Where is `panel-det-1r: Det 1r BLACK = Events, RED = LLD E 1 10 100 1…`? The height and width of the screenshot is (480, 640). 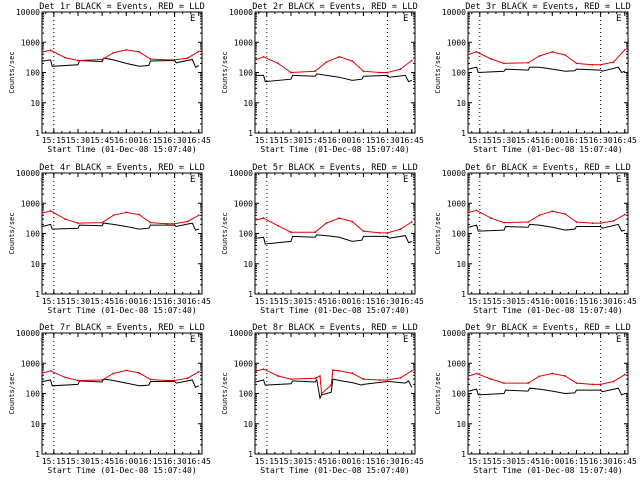
panel-det-1r: Det 1r BLACK = Events, RED = LLD E 1 10 100 1… is located at coordinates (109, 78).